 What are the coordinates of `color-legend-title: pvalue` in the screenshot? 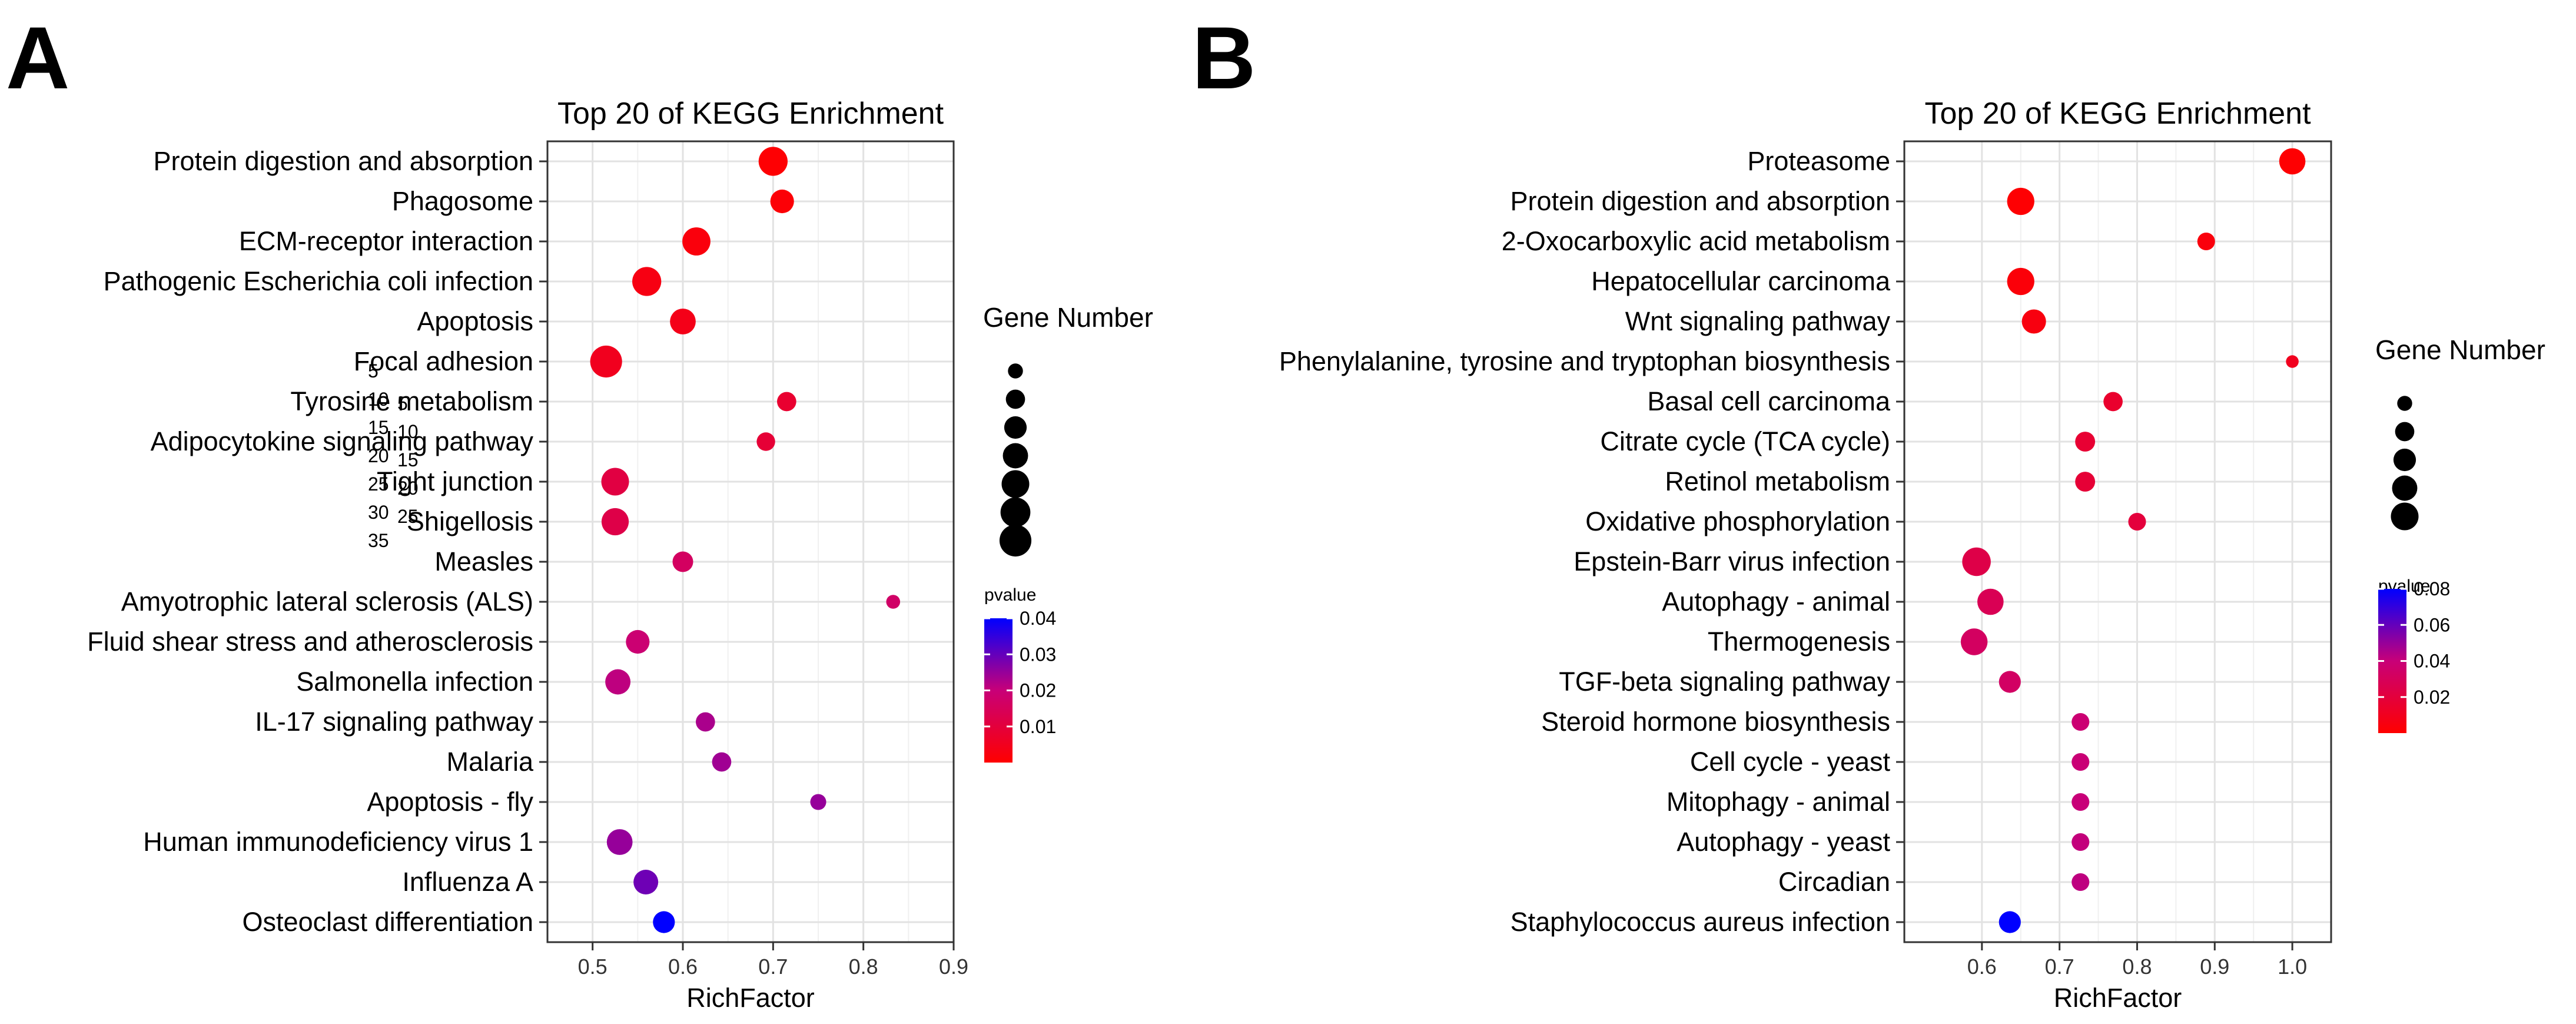 It's located at (1010, 595).